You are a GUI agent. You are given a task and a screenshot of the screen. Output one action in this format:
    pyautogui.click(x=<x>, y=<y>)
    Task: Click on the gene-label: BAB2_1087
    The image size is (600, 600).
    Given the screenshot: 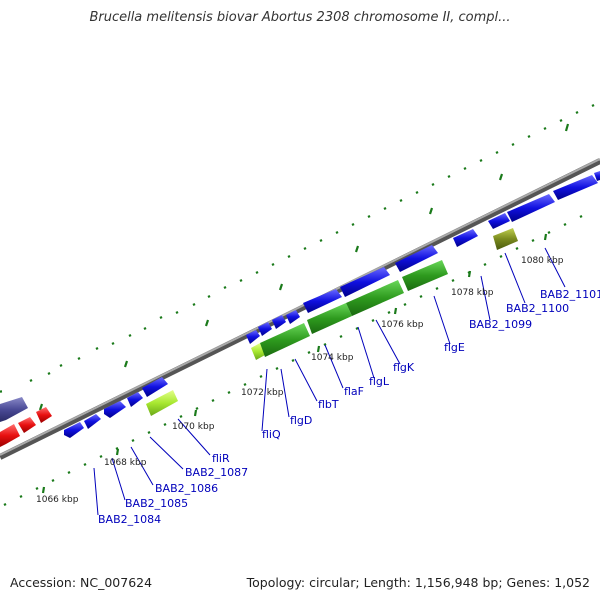 What is the action you would take?
    pyautogui.click(x=216, y=472)
    